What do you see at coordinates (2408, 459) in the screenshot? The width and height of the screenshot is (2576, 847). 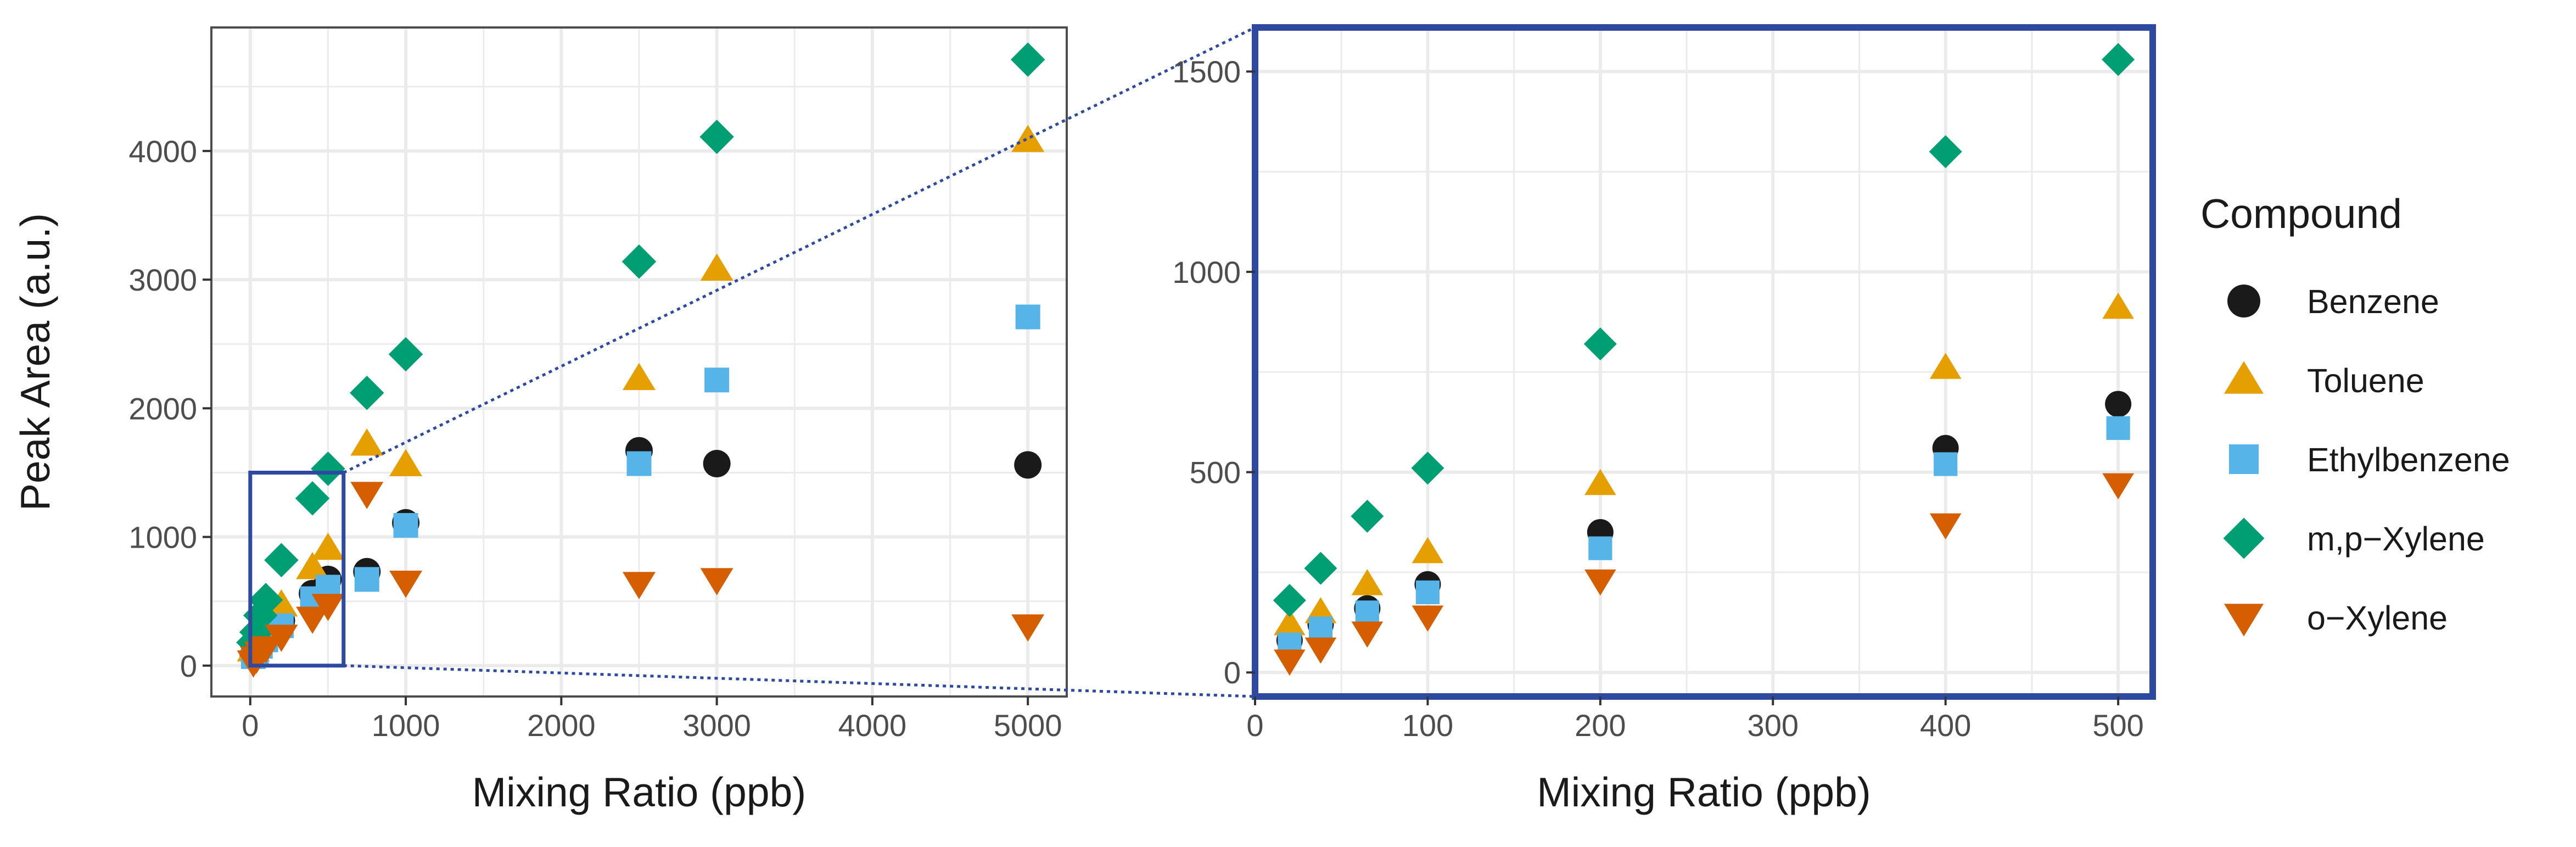 I see `legend-label-ethylbenzene: Ethylbenzene` at bounding box center [2408, 459].